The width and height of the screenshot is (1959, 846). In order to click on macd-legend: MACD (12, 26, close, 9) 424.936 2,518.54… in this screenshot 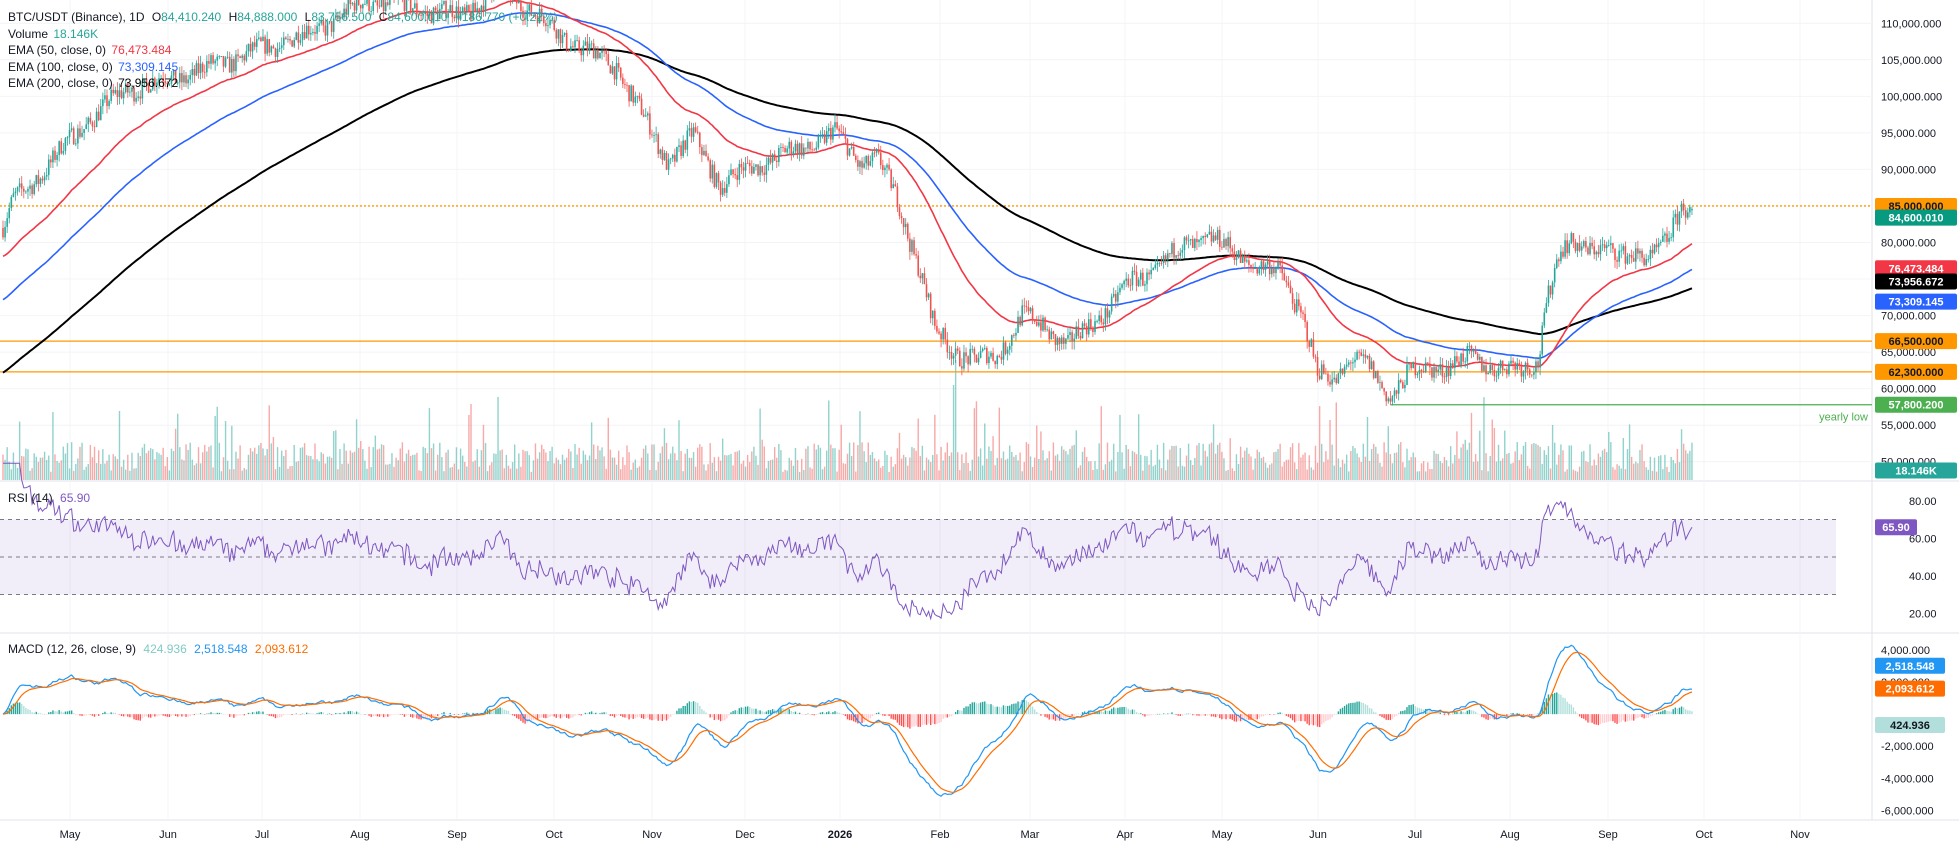, I will do `click(158, 649)`.